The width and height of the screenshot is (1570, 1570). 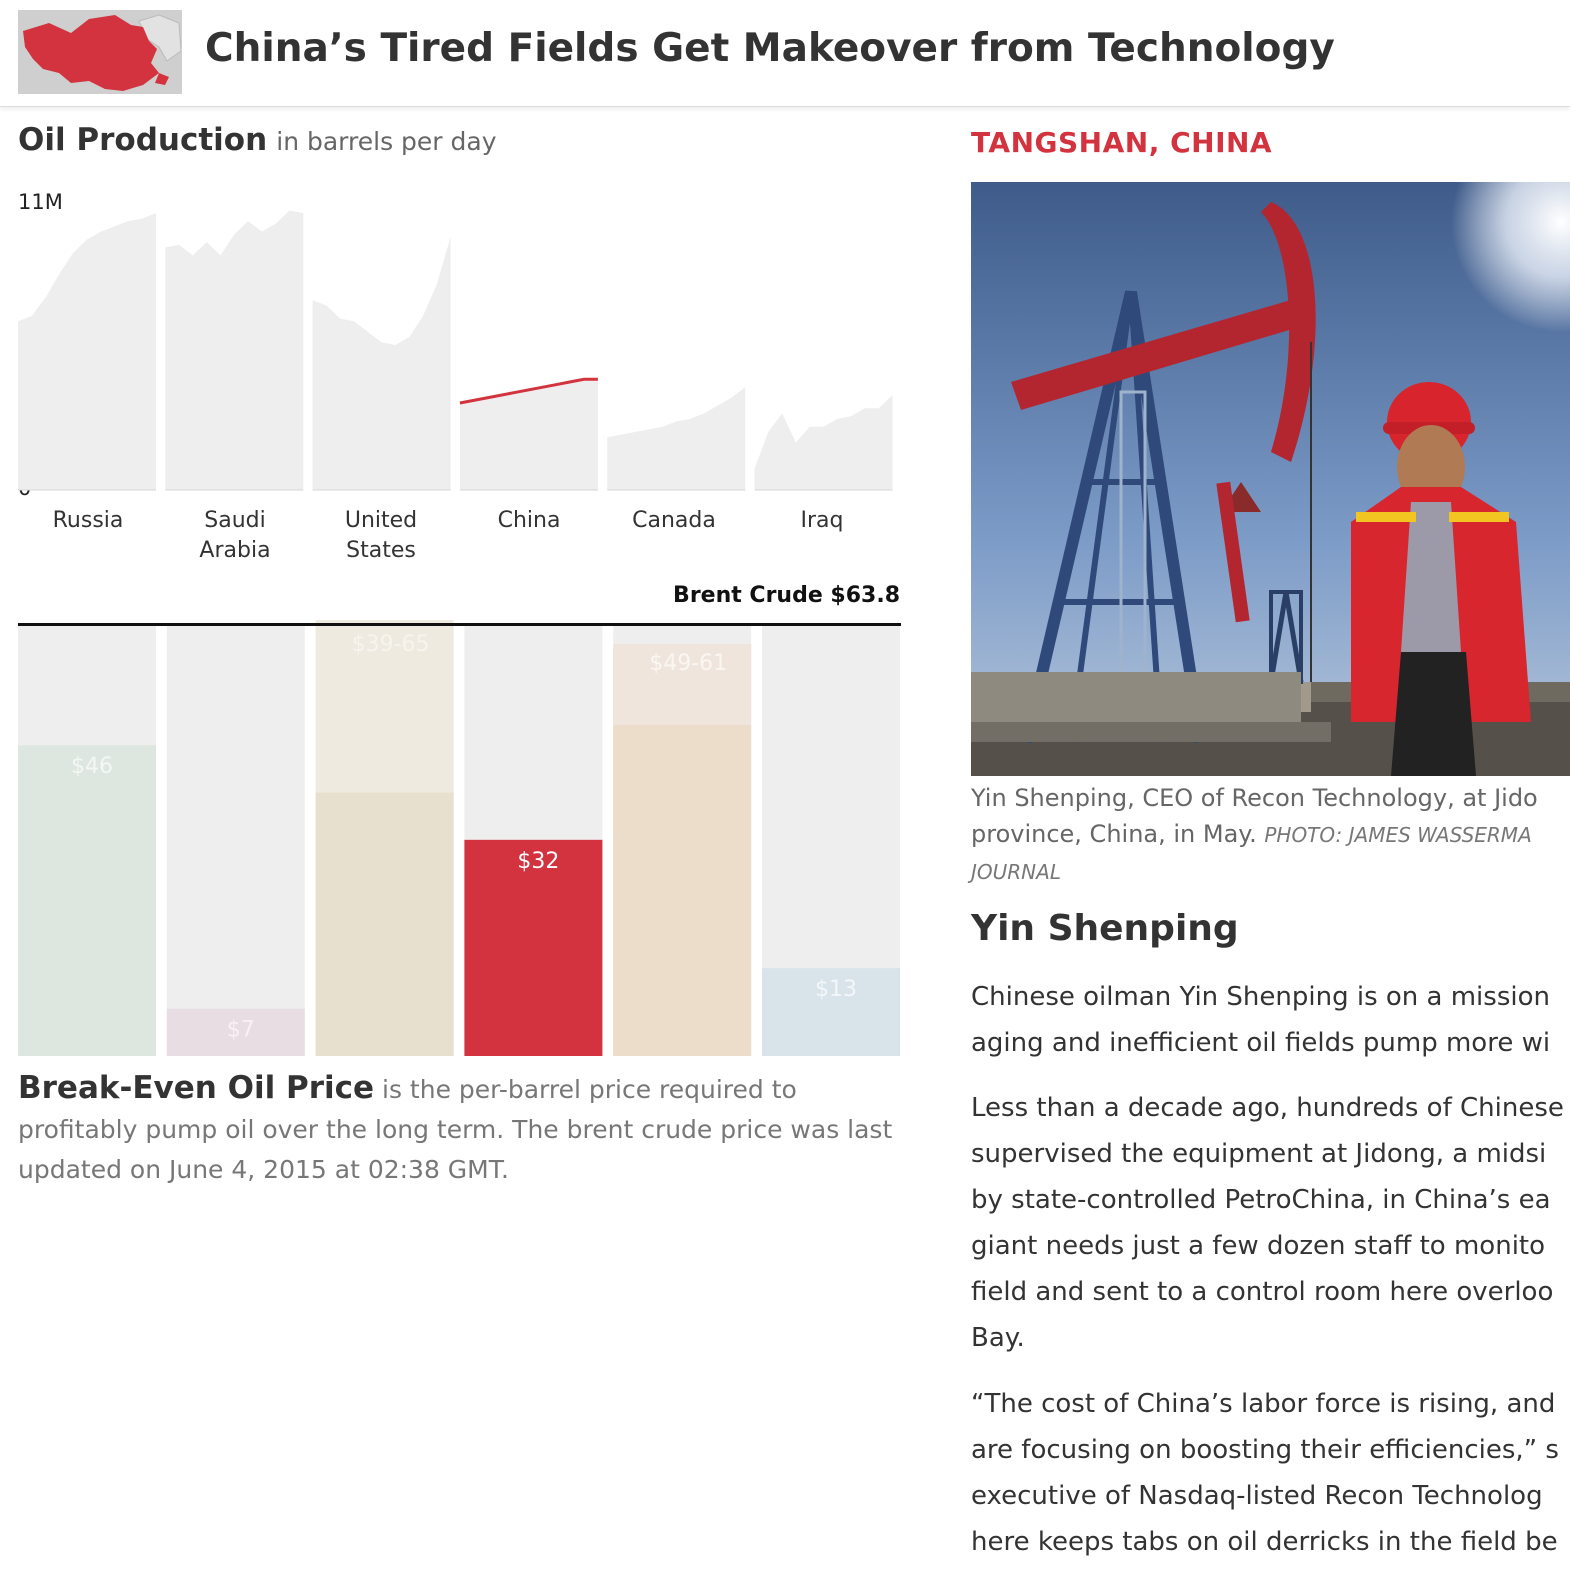 I want to click on breakeven-title: Break-Even Oil Price, so click(x=196, y=1088).